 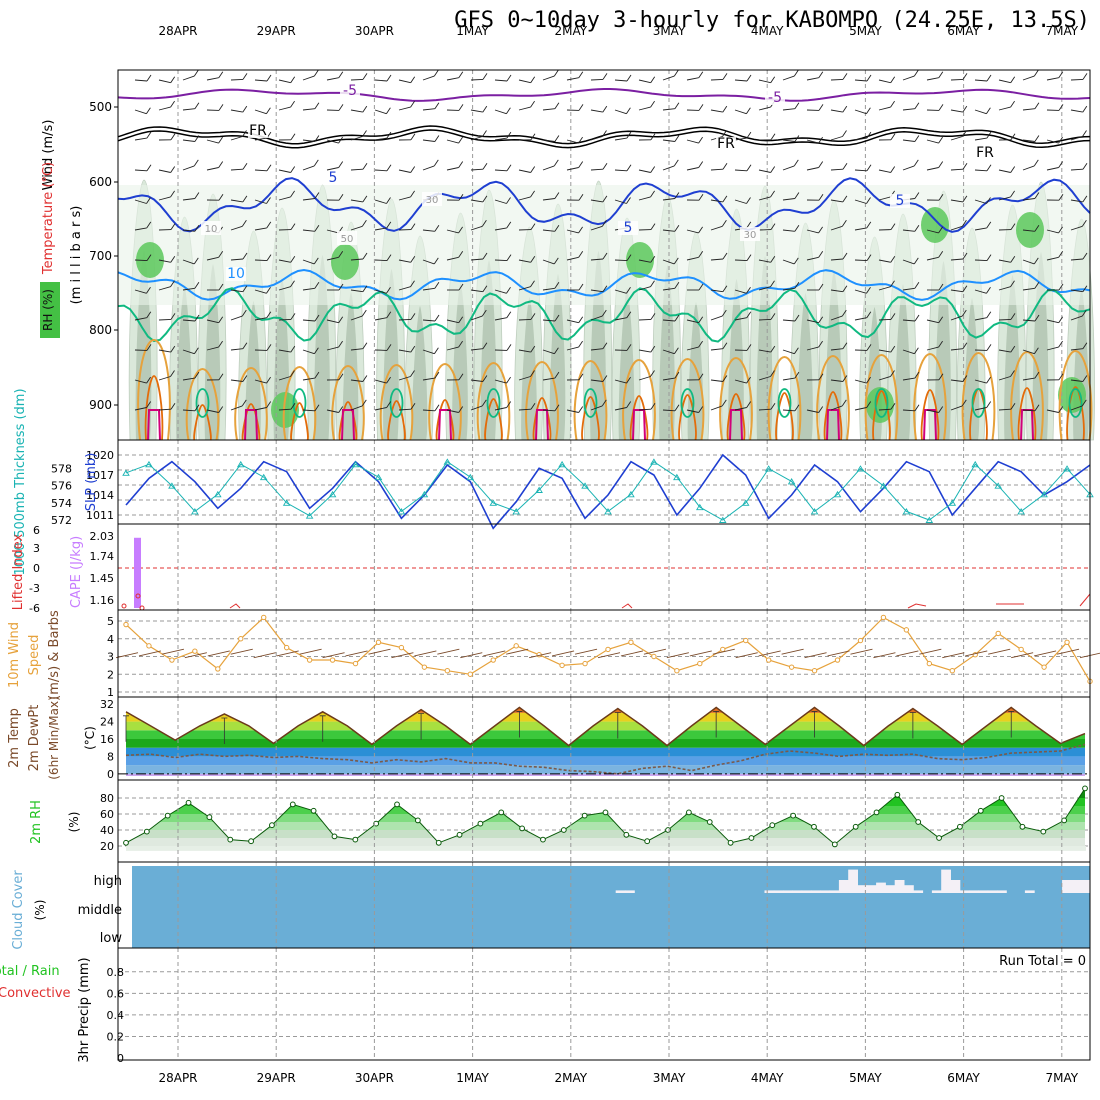 What do you see at coordinates (1061, 1078) in the screenshot?
I see `date-label-bottom: 7MAY` at bounding box center [1061, 1078].